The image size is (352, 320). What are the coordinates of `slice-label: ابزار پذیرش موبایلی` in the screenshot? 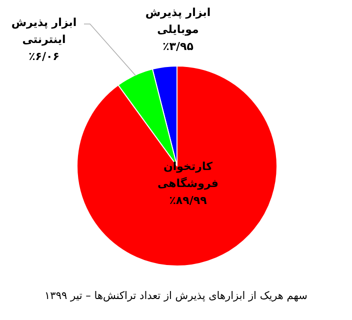 It's located at (178, 21).